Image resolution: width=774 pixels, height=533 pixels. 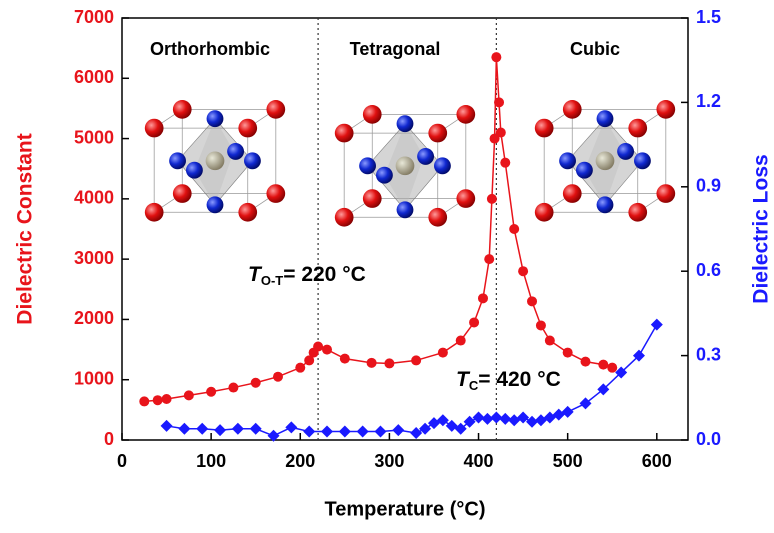 I want to click on y-tick-label: 6000, so click(x=94, y=77).